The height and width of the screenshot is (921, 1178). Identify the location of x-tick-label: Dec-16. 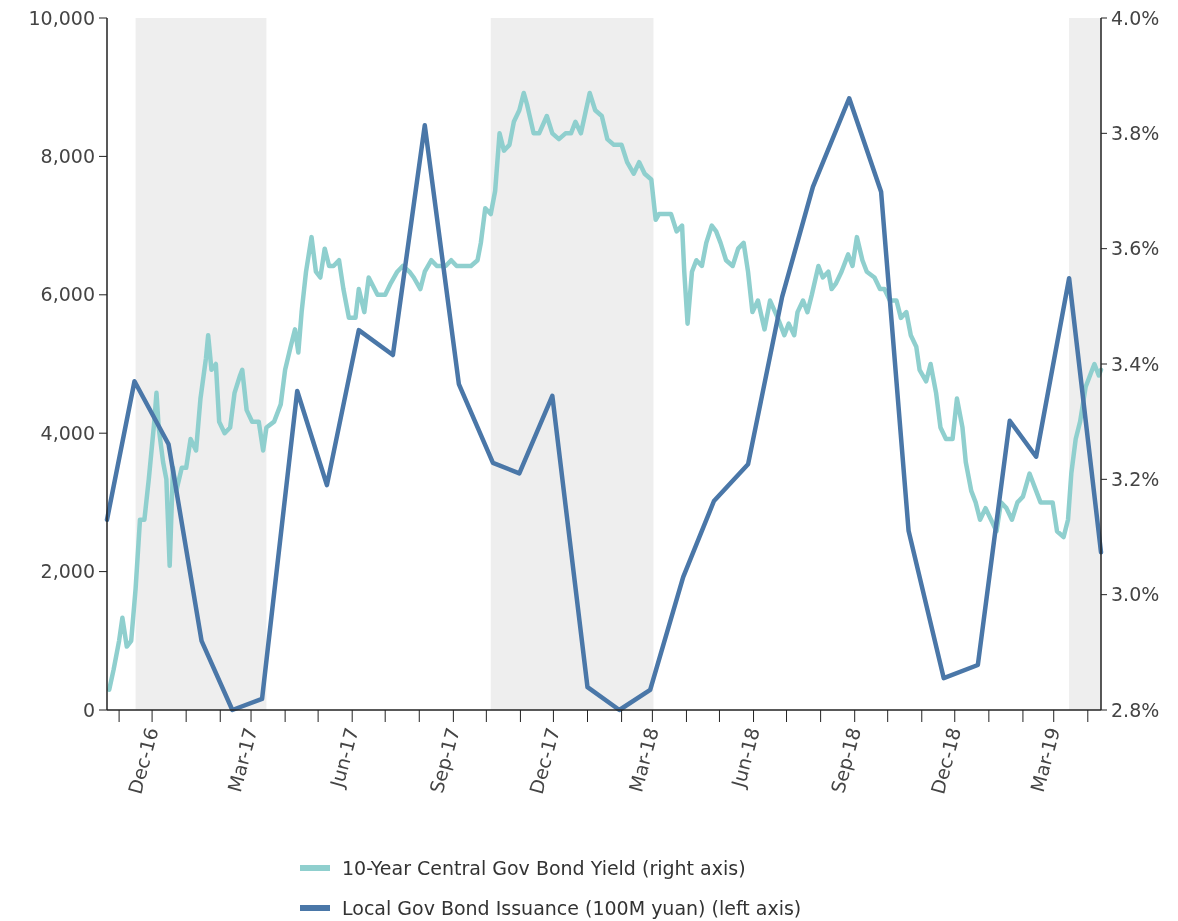
(143, 761).